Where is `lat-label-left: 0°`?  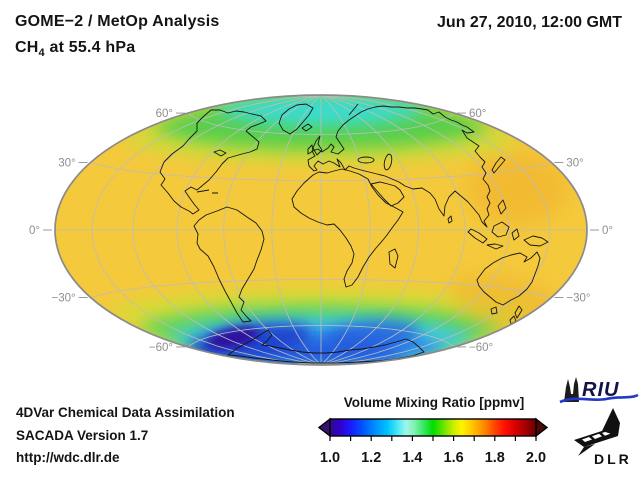 lat-label-left: 0° is located at coordinates (34, 231).